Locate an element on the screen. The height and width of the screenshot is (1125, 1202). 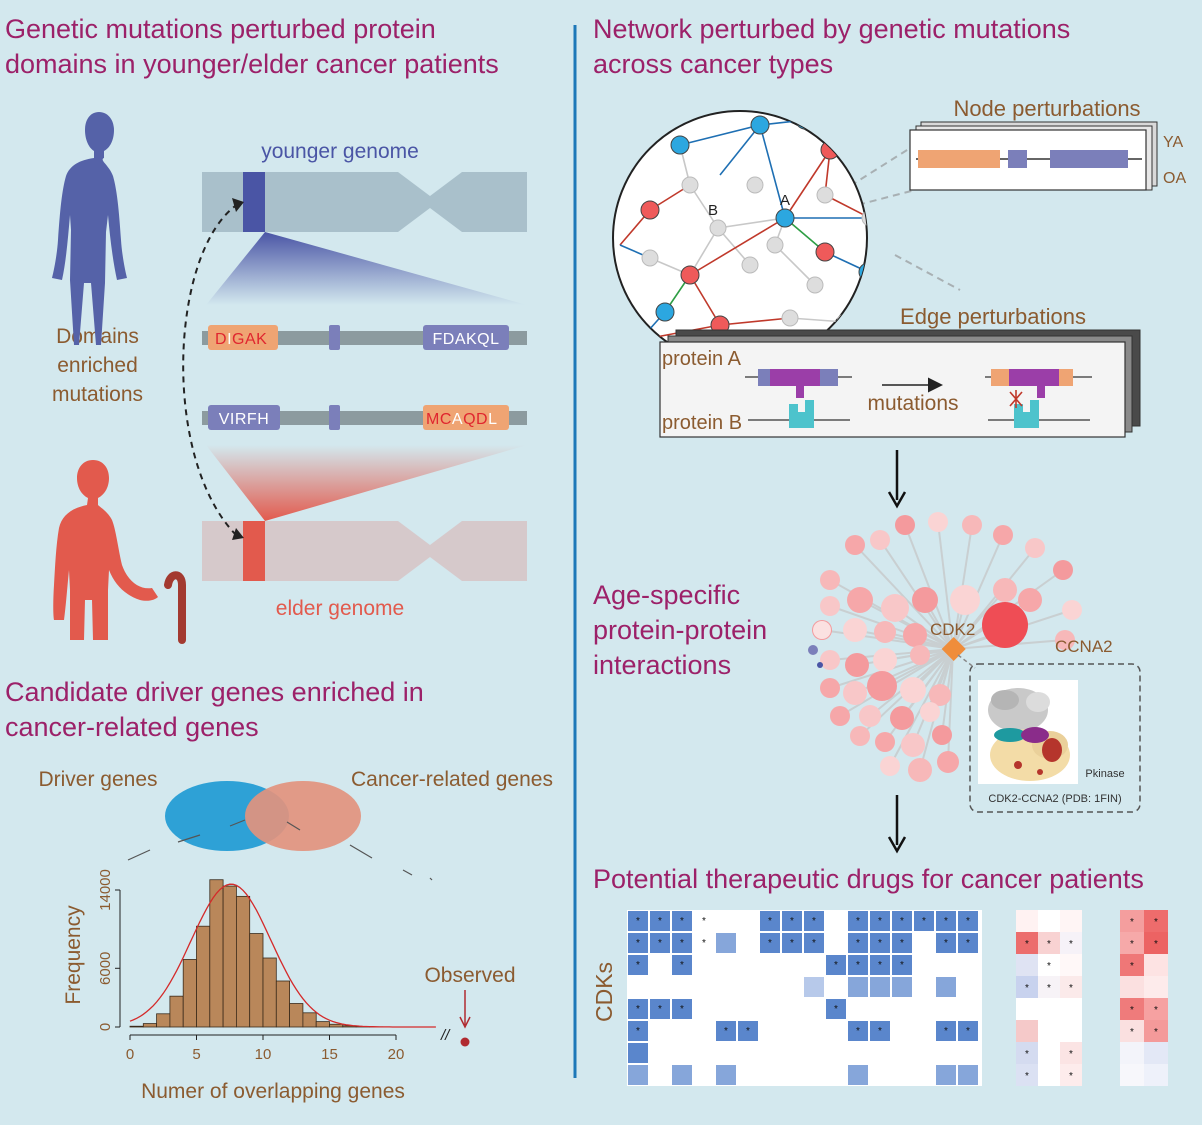
protein-a-binding-domain-mut is located at coordinates (1034, 383).